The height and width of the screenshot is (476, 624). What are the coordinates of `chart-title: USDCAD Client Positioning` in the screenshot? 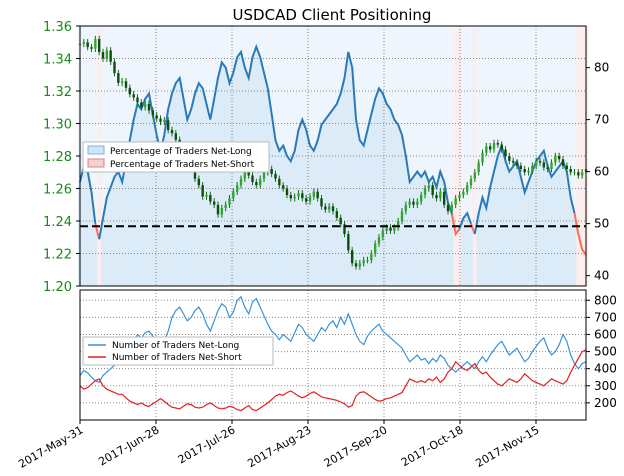 It's located at (332, 15).